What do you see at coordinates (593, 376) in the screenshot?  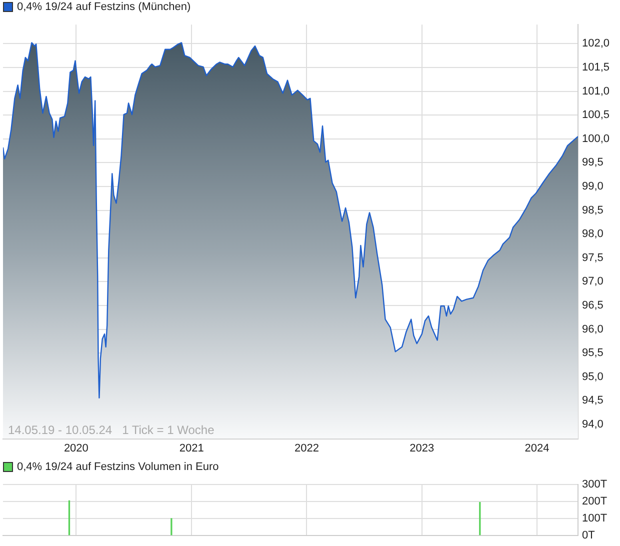 I see `y-tick-label: 95,0` at bounding box center [593, 376].